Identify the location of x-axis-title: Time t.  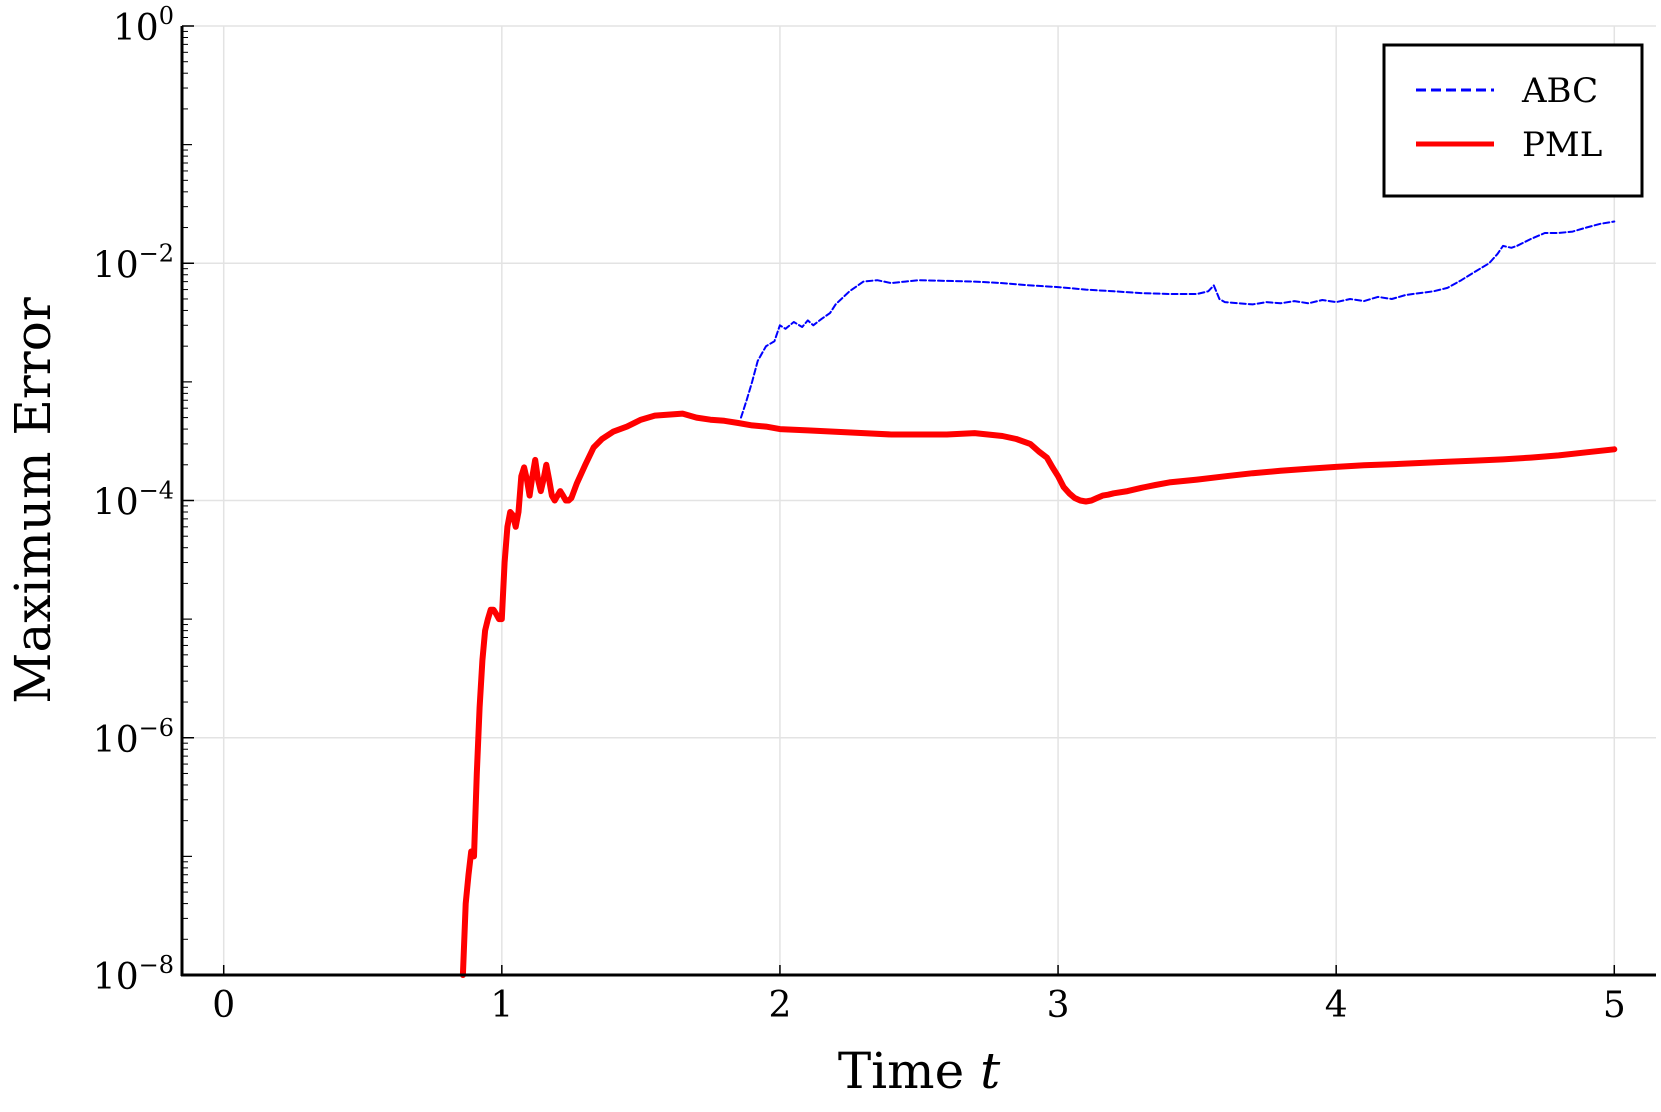
(919, 1071).